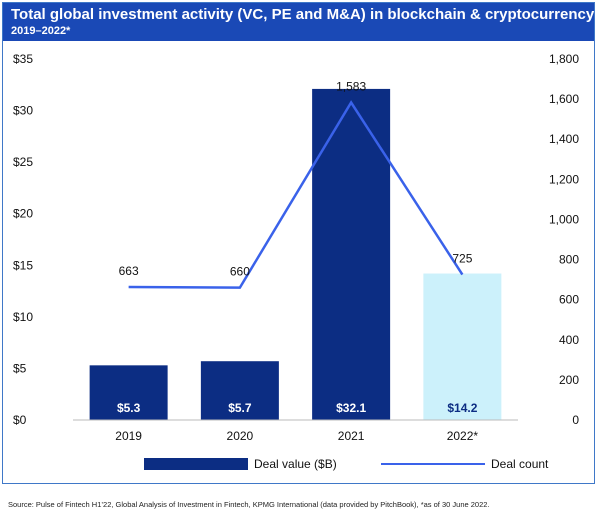 The width and height of the screenshot is (600, 519). I want to click on line-value-label: 725, so click(462, 259).